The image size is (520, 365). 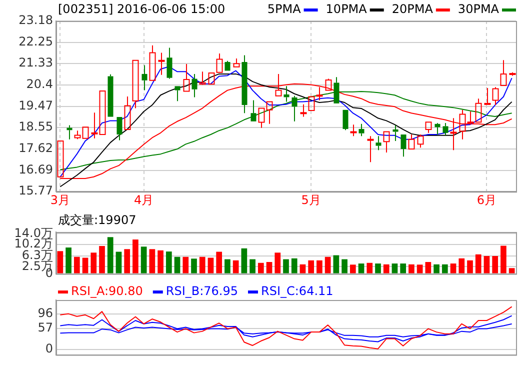 I want to click on y-tick-label: 15.77, so click(x=35, y=191).